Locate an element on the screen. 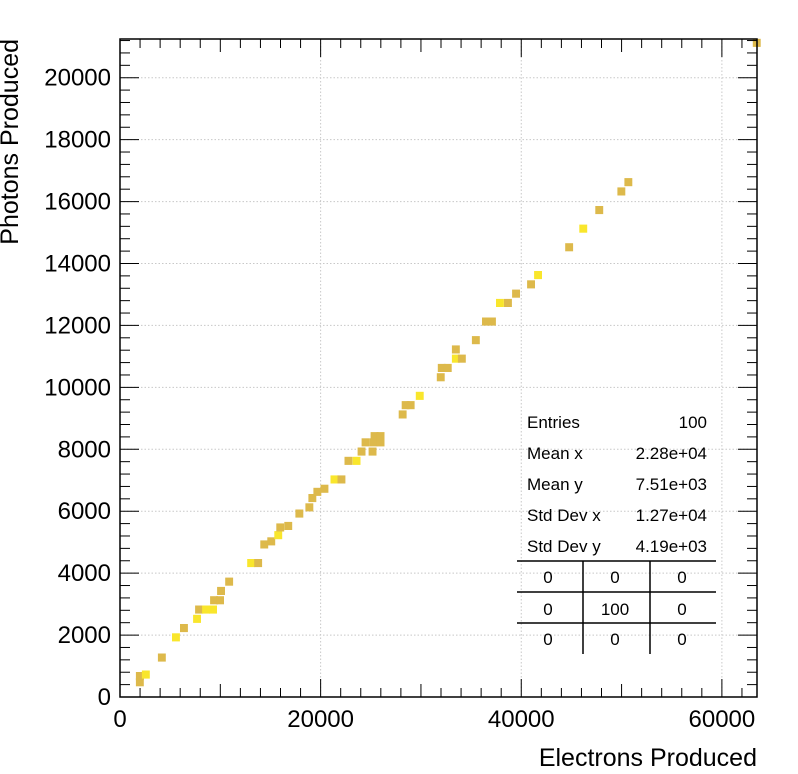 The width and height of the screenshot is (798, 774). y-tick-label: 20000 is located at coordinates (77, 78).